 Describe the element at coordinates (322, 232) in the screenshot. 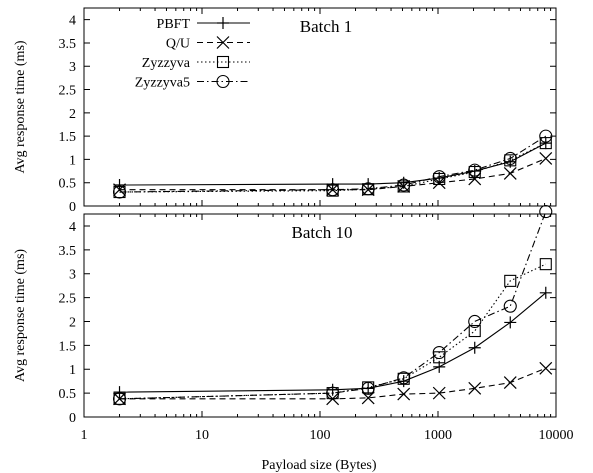

I see `panel-title: Batch 10` at that location.